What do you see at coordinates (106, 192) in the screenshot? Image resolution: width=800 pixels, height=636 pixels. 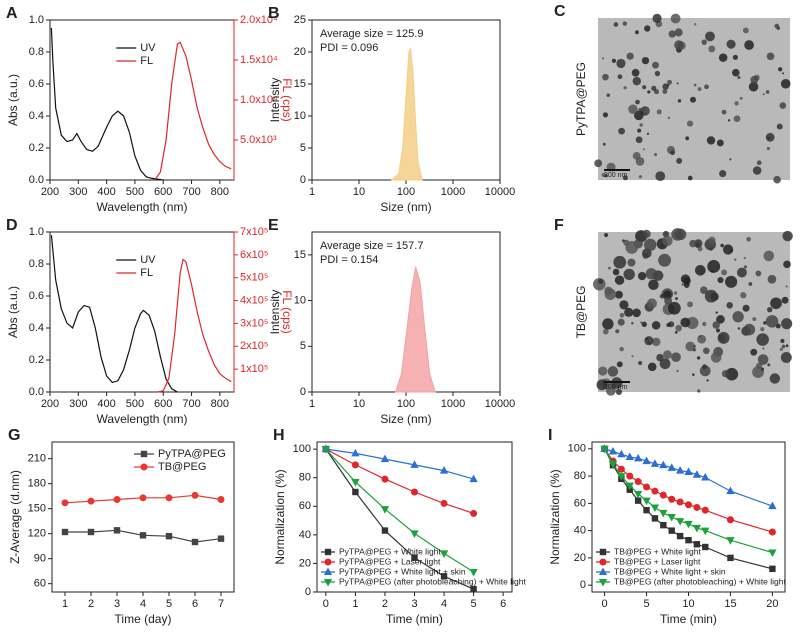 I see `x-tick-label: 400` at bounding box center [106, 192].